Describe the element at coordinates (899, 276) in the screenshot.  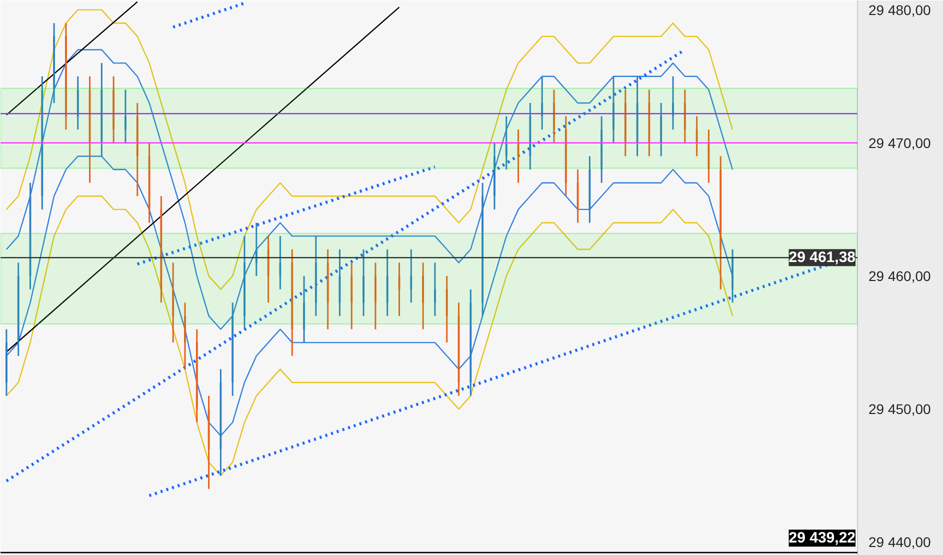
I see `y-tick-label: 29 460,00` at that location.